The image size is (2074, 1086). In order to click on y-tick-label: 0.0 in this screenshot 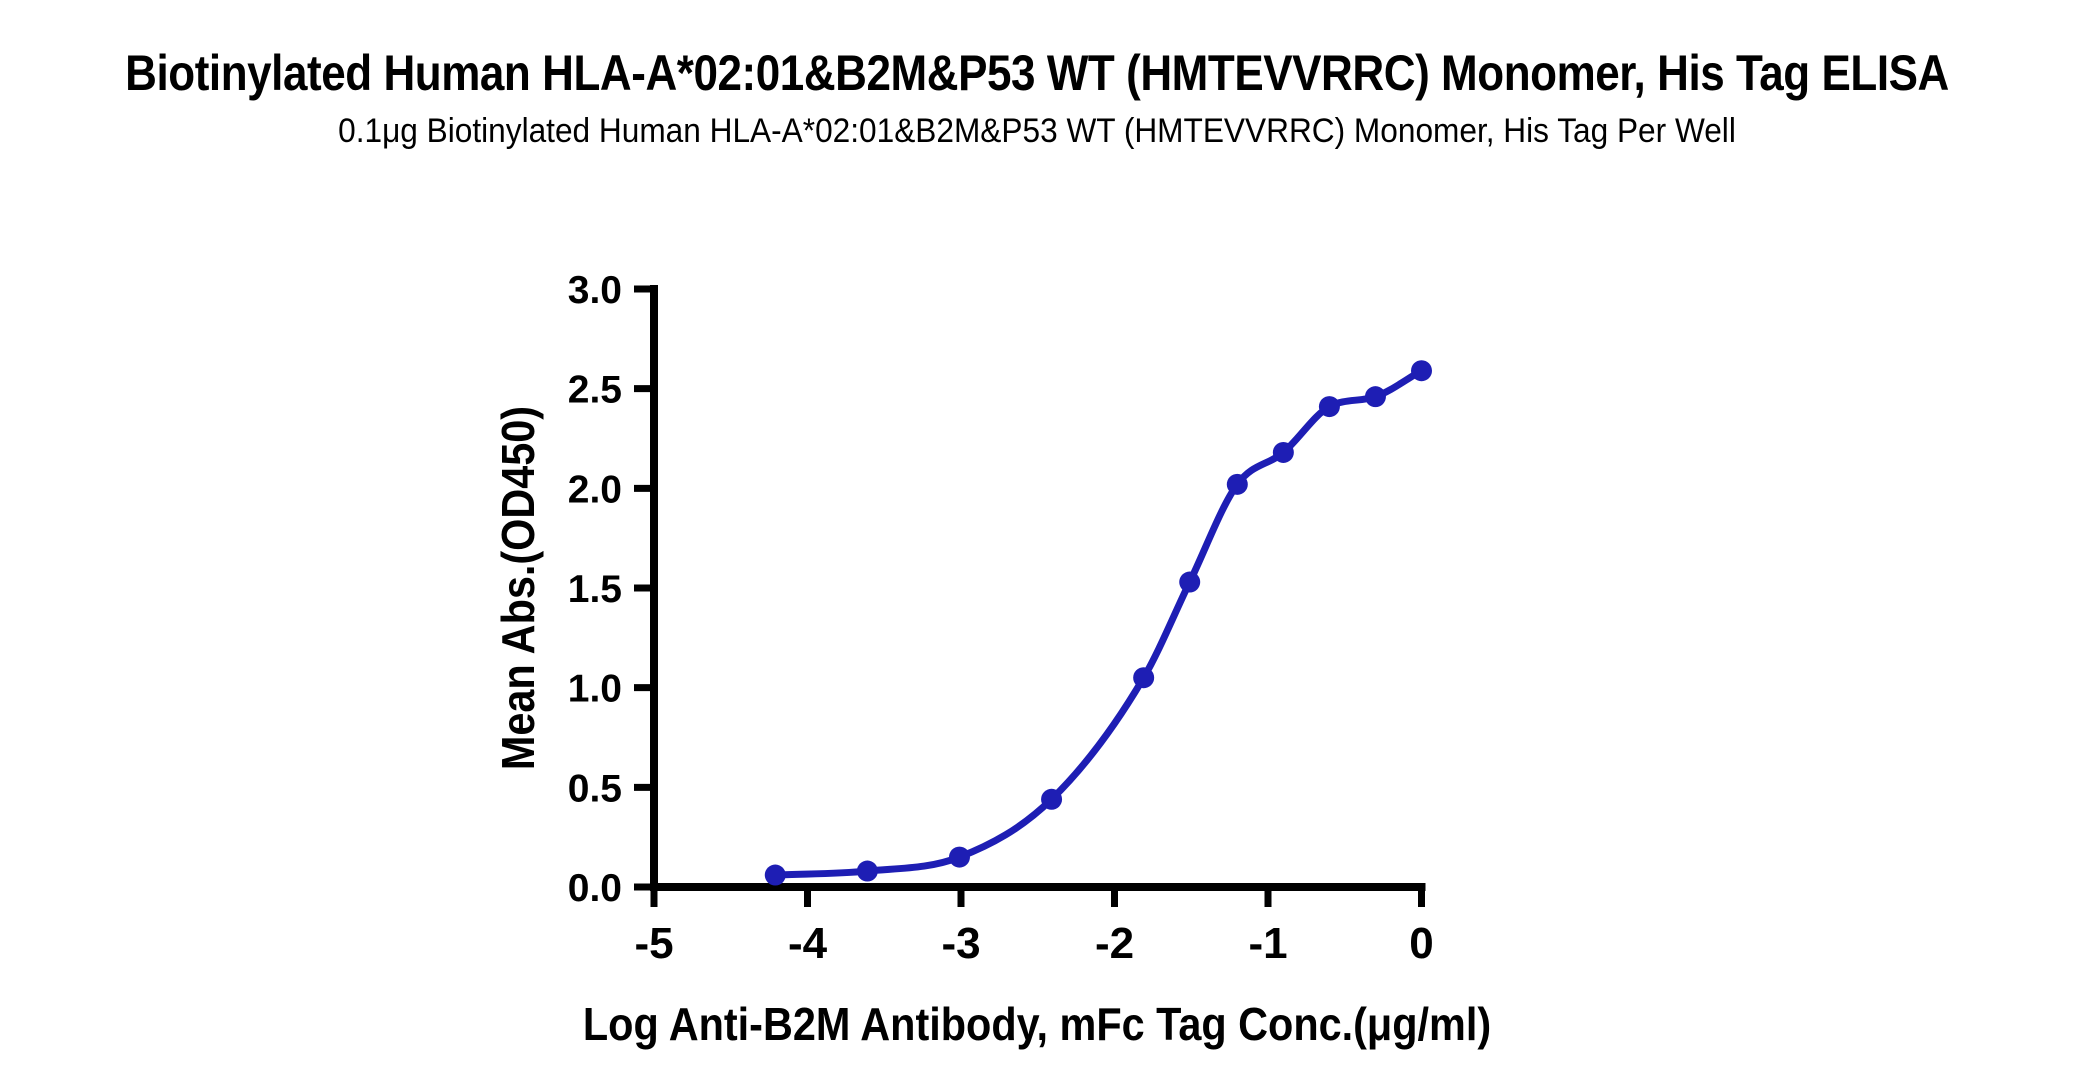, I will do `click(595, 888)`.